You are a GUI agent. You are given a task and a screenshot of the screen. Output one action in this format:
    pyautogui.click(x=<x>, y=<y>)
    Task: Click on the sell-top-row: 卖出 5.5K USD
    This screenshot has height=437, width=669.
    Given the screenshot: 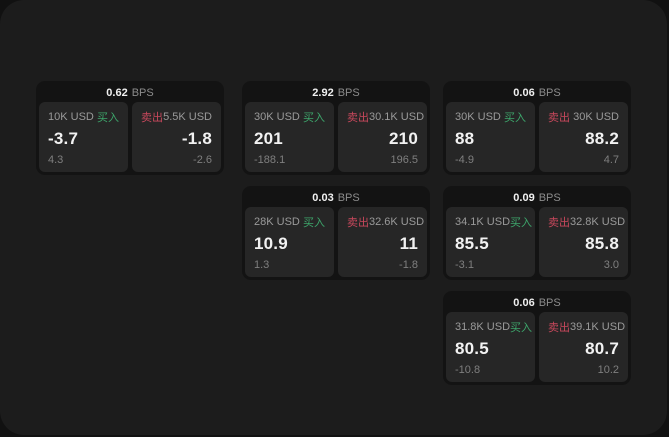 What is the action you would take?
    pyautogui.click(x=176, y=117)
    